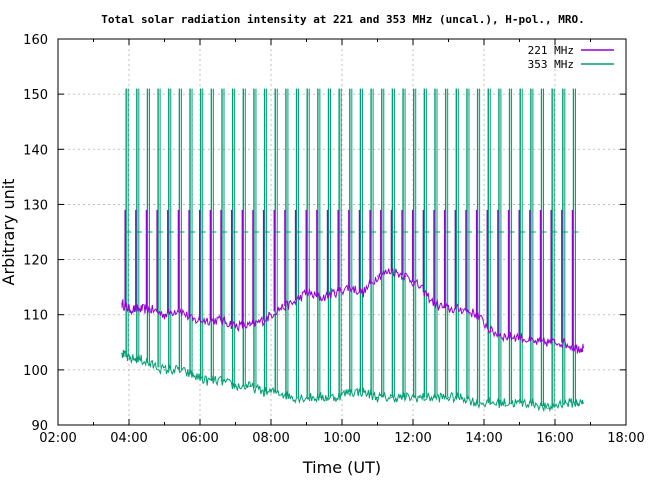 Image resolution: width=650 pixels, height=480 pixels. What do you see at coordinates (35, 261) in the screenshot?
I see `y-tick-label: 120` at bounding box center [35, 261].